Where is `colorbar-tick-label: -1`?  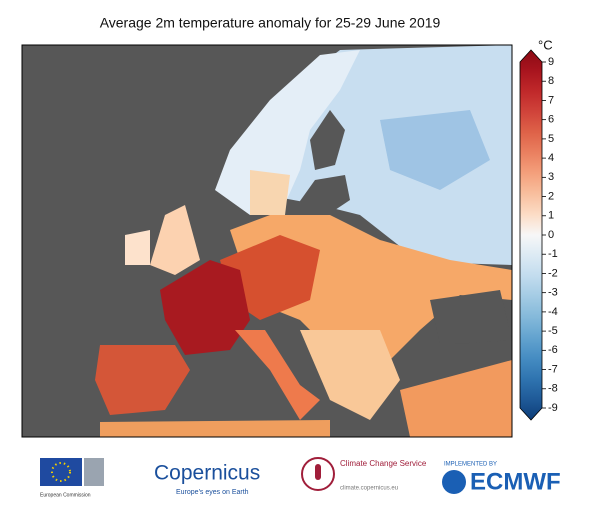 colorbar-tick-label: -1 is located at coordinates (553, 254).